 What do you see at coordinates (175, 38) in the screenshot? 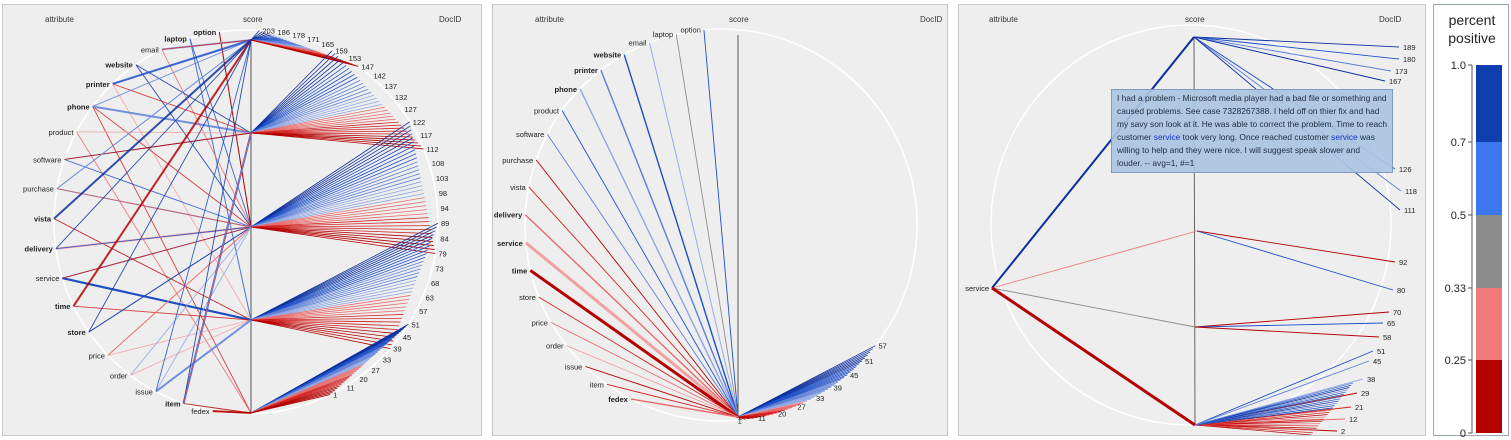
I see `attribute-label: laptop` at bounding box center [175, 38].